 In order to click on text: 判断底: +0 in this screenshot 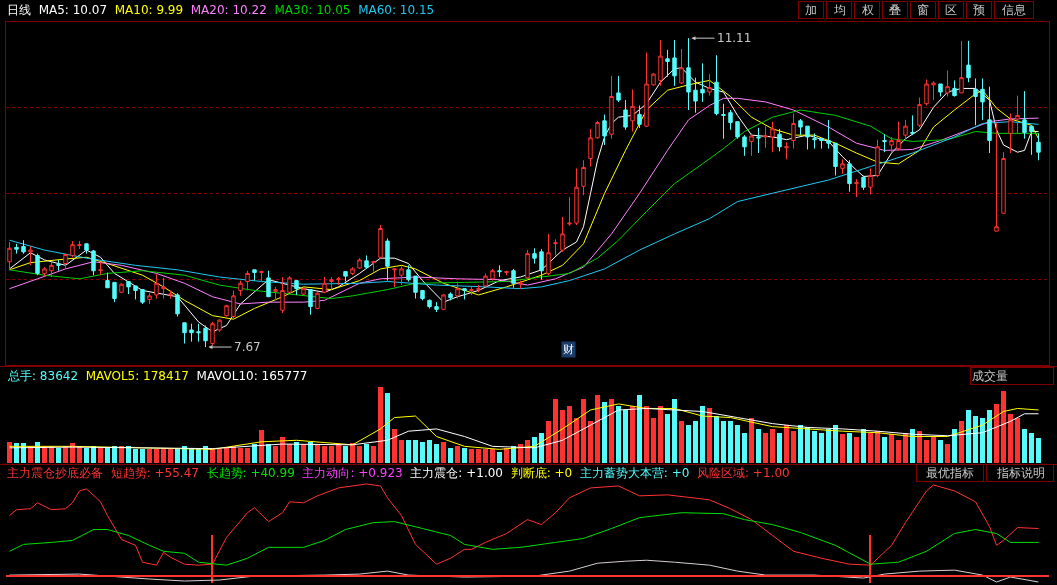, I will do `click(541, 473)`.